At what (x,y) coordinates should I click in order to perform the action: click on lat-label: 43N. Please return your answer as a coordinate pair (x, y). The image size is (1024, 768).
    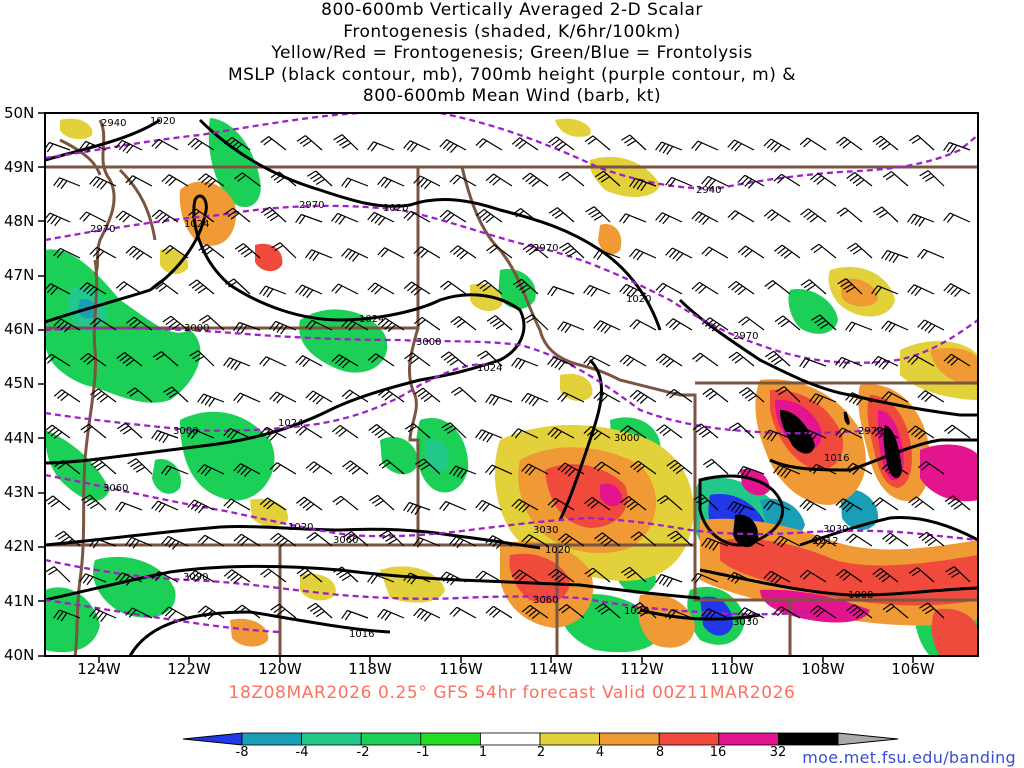
    Looking at the image, I should click on (19, 492).